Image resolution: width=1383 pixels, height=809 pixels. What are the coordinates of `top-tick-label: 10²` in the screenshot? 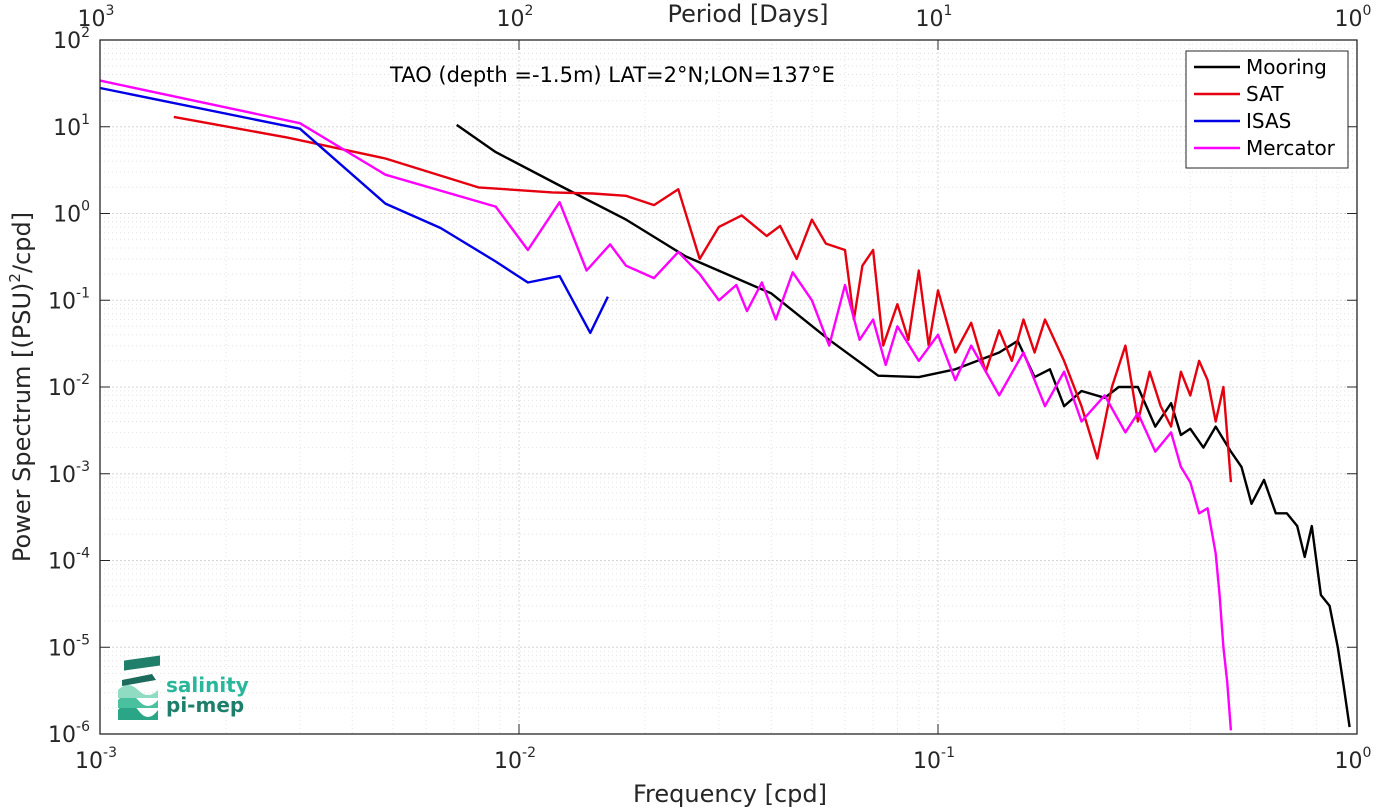 It's located at (515, 17).